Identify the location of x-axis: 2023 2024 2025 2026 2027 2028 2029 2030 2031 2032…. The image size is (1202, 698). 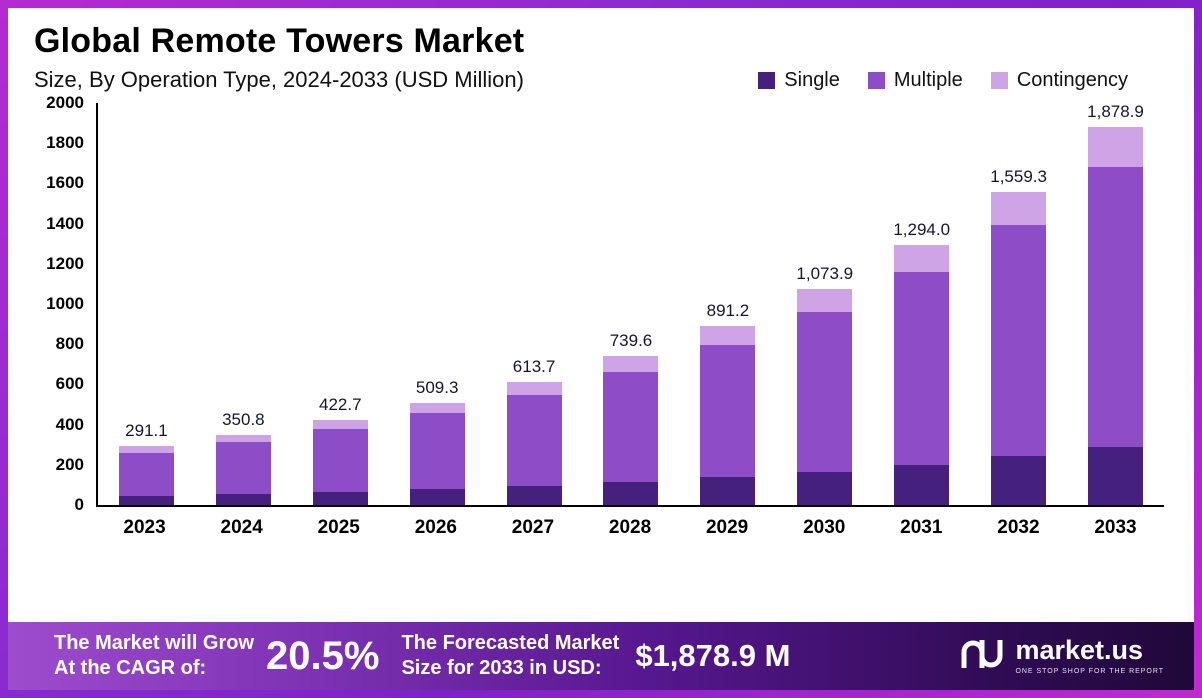
(601, 523).